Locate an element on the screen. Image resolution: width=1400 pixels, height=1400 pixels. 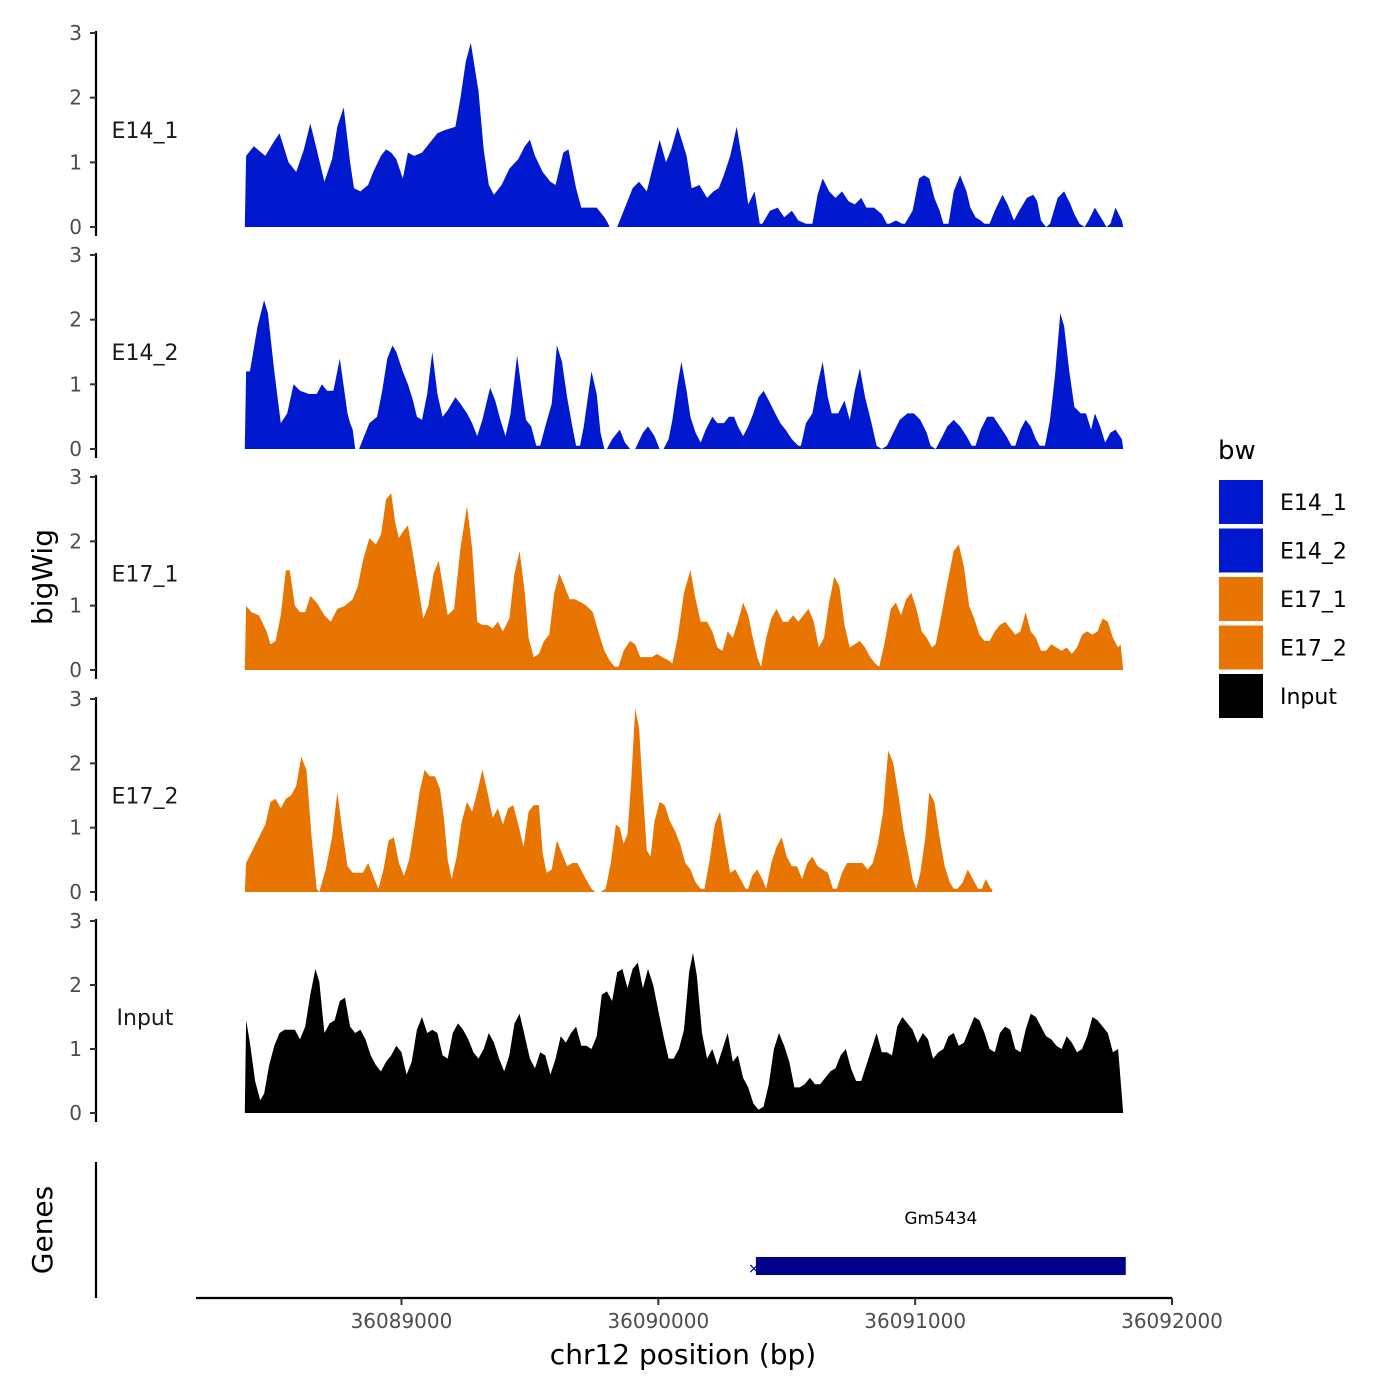
track-label: E17_1 is located at coordinates (145, 575).